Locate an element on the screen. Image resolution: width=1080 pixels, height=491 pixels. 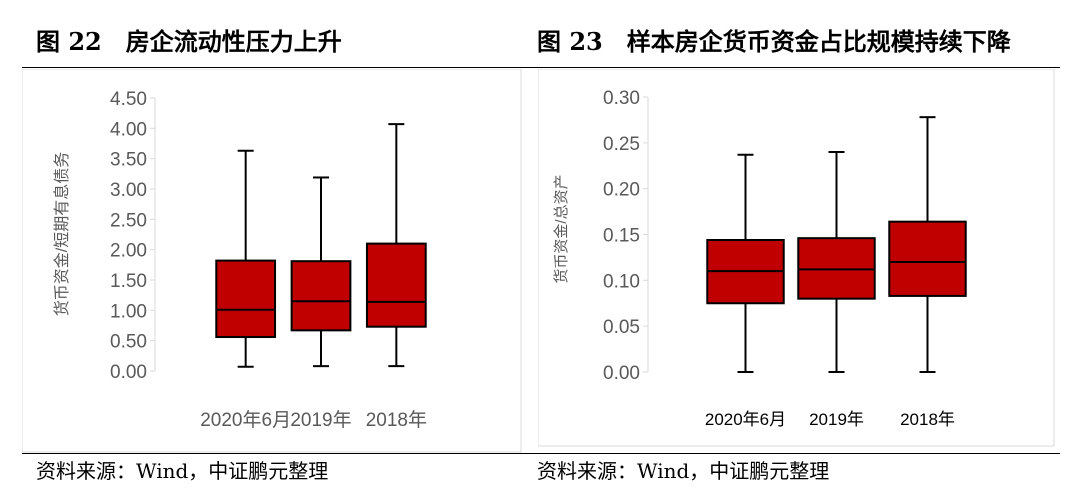
y-tick-label: 1.00 is located at coordinates (128, 311).